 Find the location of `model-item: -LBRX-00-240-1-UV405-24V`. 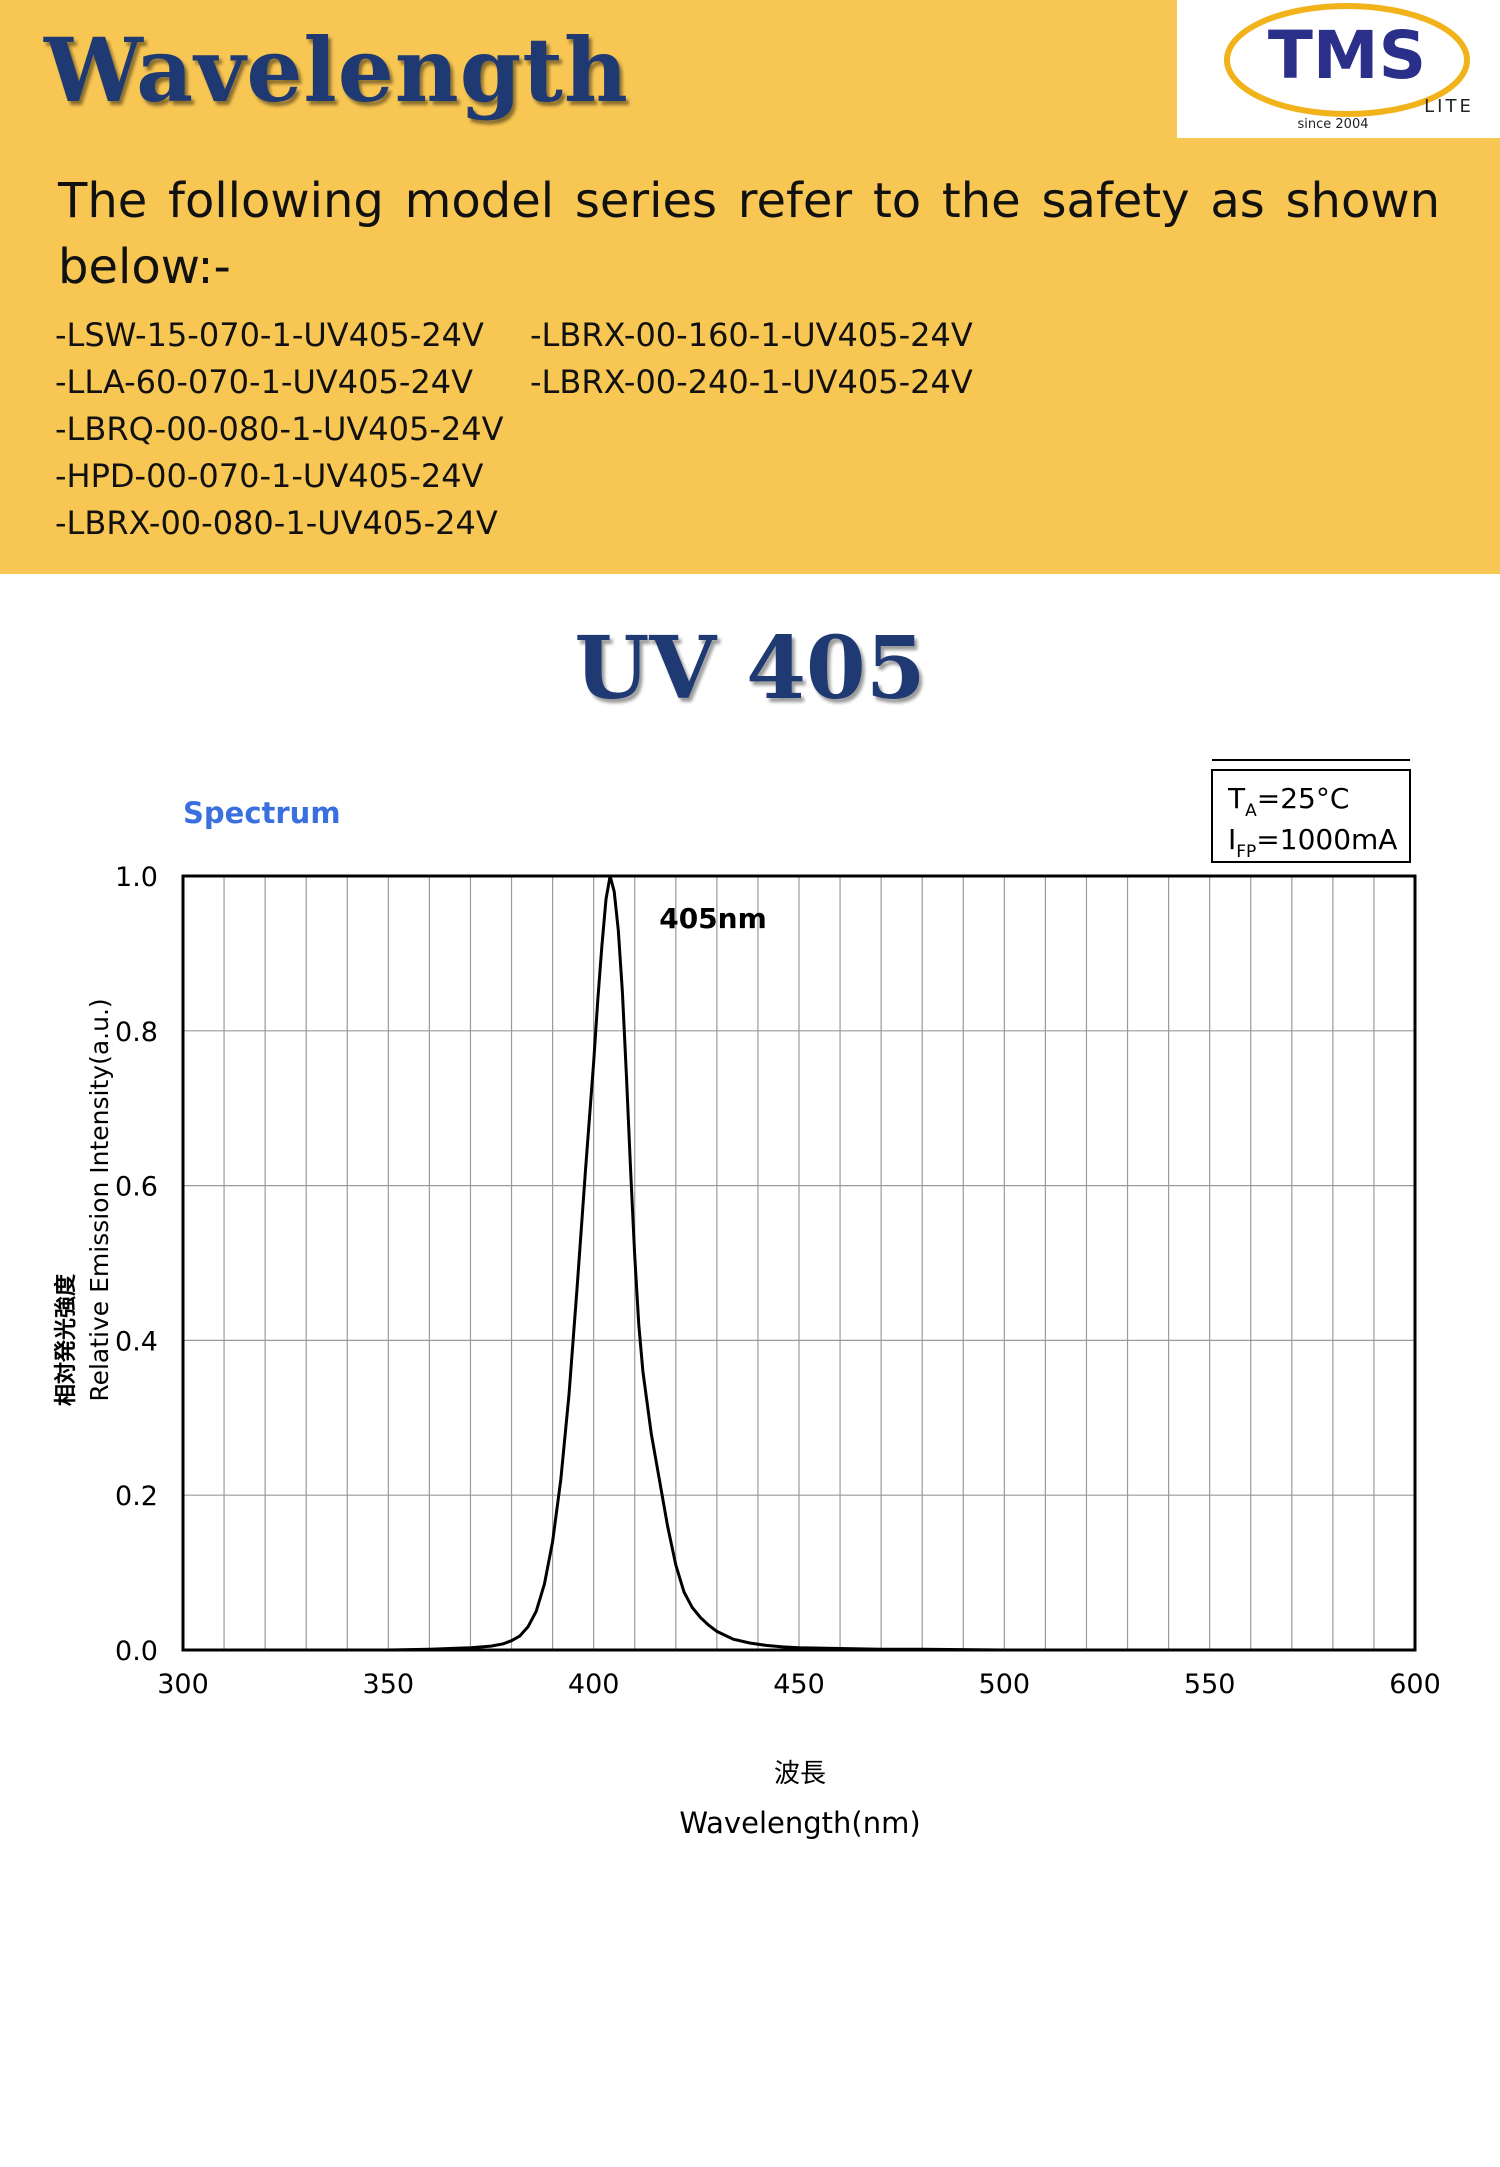

model-item: -LBRX-00-240-1-UV405-24V is located at coordinates (751, 382).